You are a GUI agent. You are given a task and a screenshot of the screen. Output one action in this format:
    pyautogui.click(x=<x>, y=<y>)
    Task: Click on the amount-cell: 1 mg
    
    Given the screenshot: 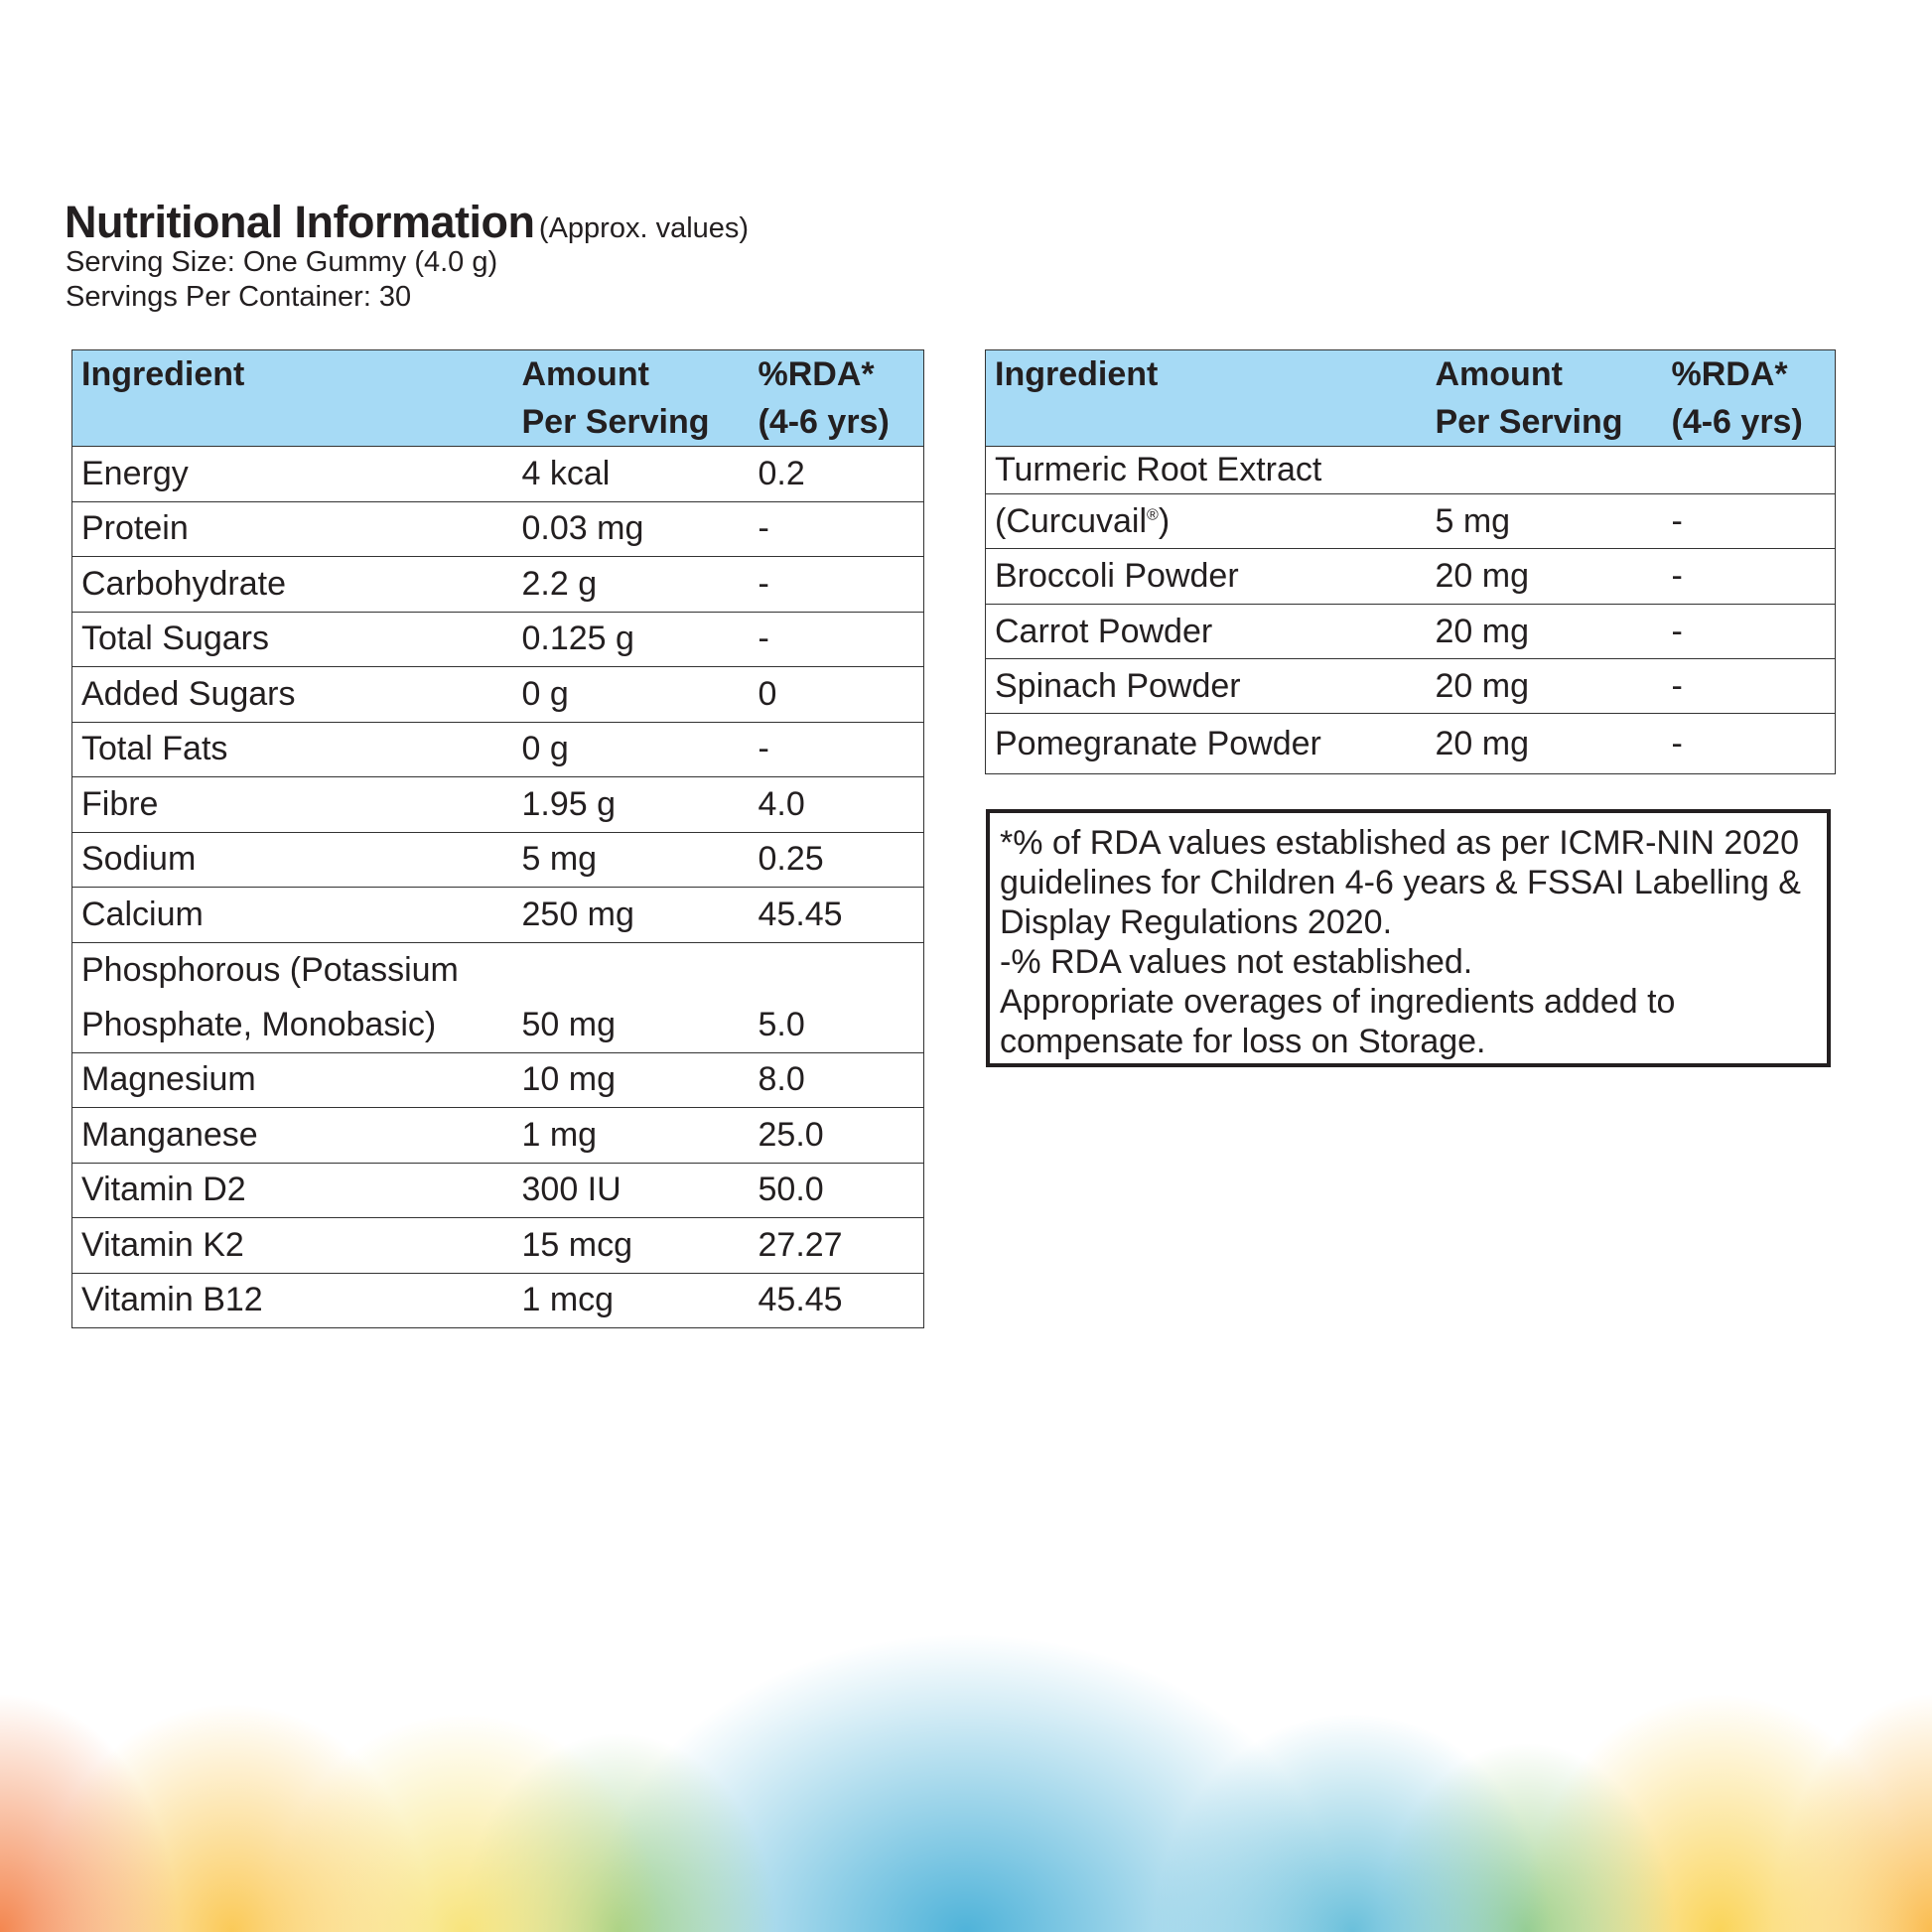 What is the action you would take?
    pyautogui.click(x=631, y=1135)
    